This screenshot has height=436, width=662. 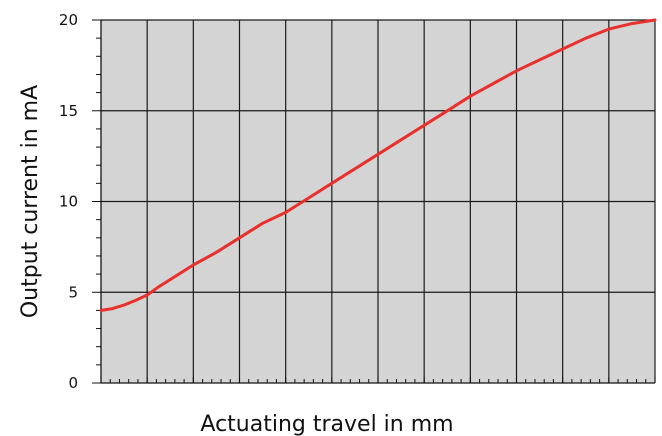 What do you see at coordinates (73, 292) in the screenshot?
I see `y-tick-label: 5` at bounding box center [73, 292].